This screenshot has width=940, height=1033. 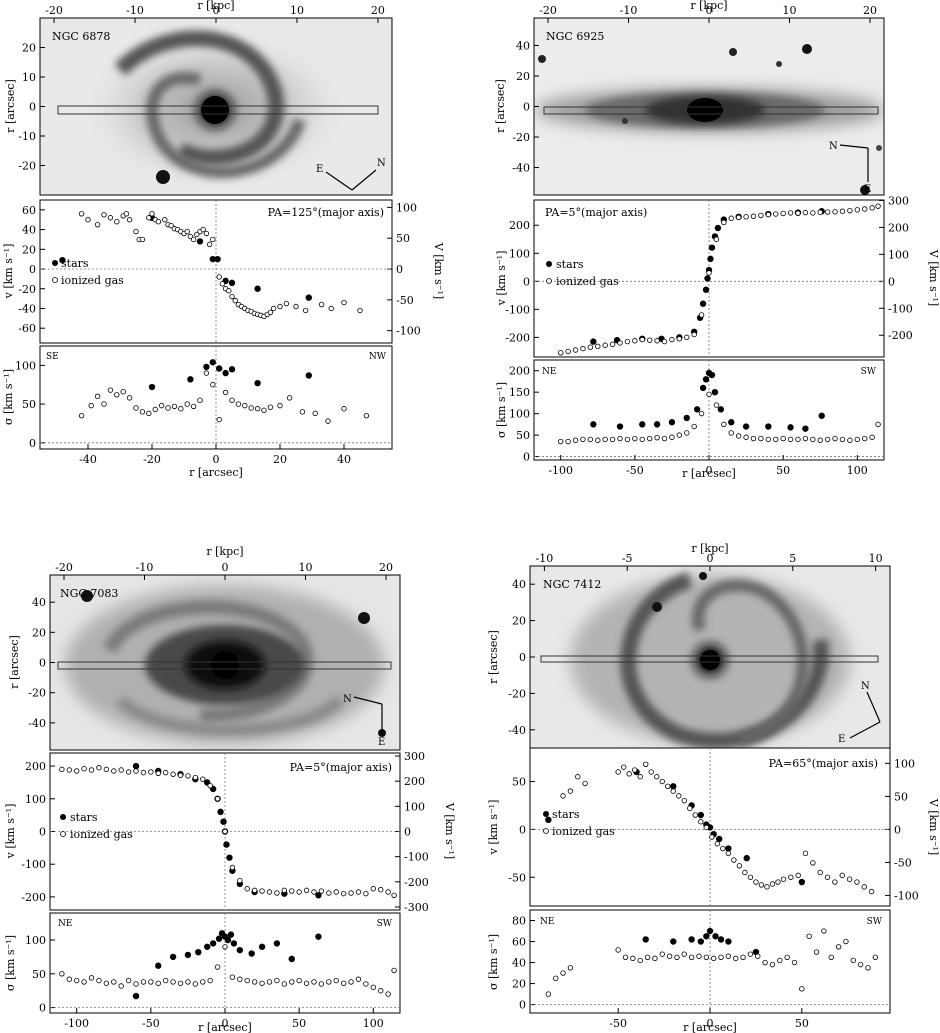 I want to click on V-tick-label: -50, so click(x=903, y=862).